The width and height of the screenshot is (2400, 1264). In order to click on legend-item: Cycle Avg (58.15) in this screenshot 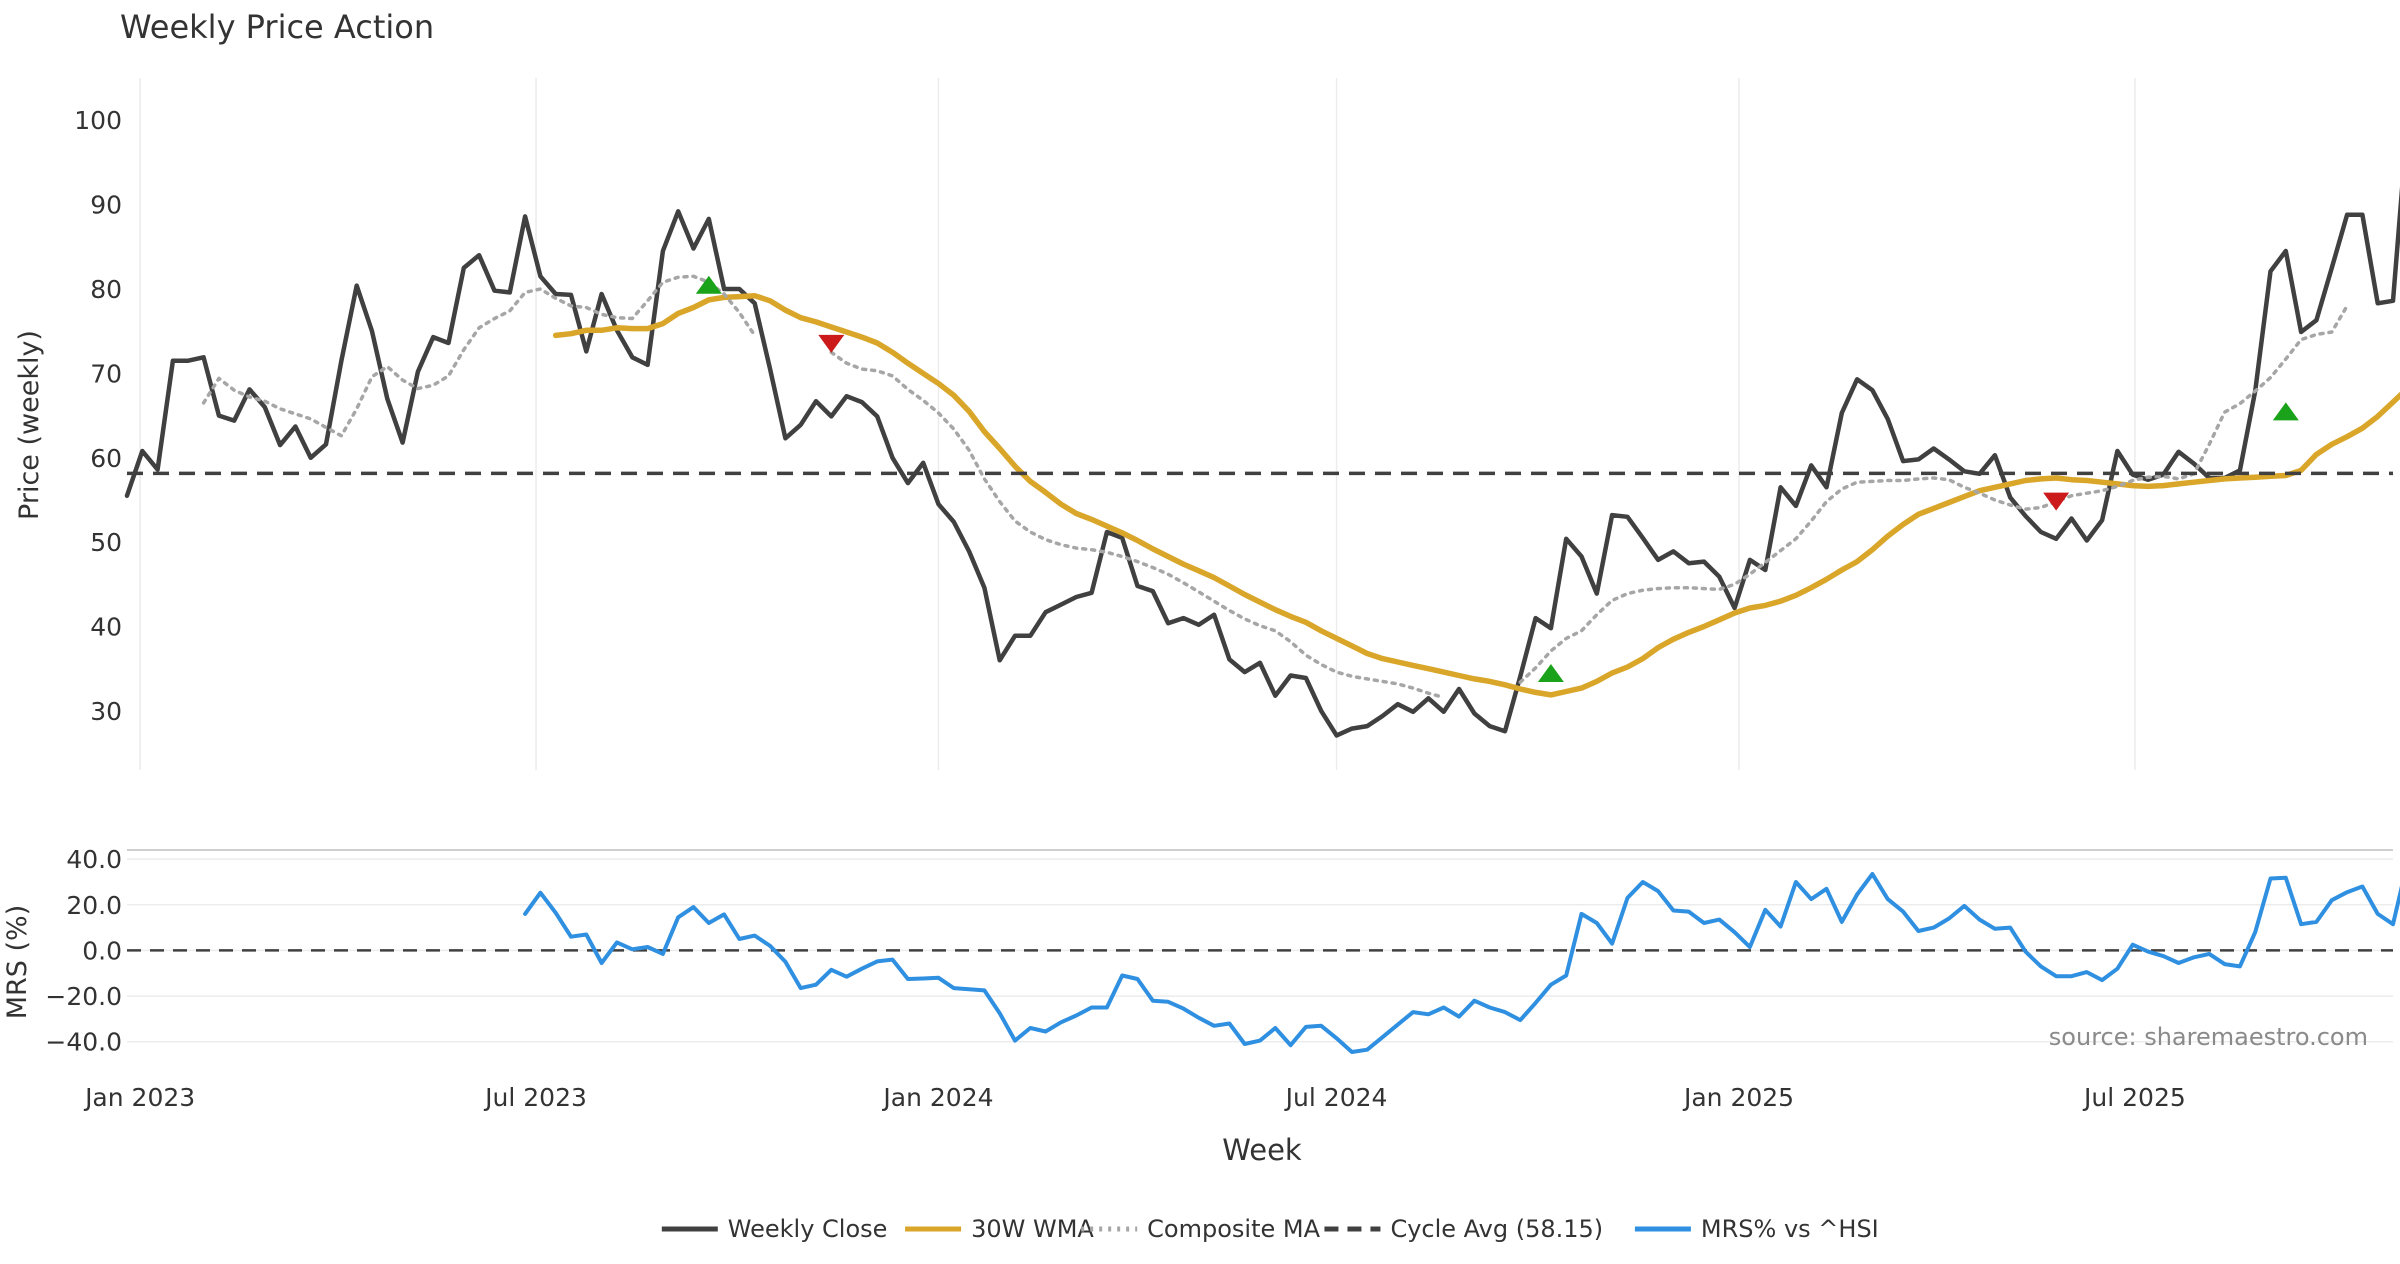, I will do `click(1463, 1229)`.